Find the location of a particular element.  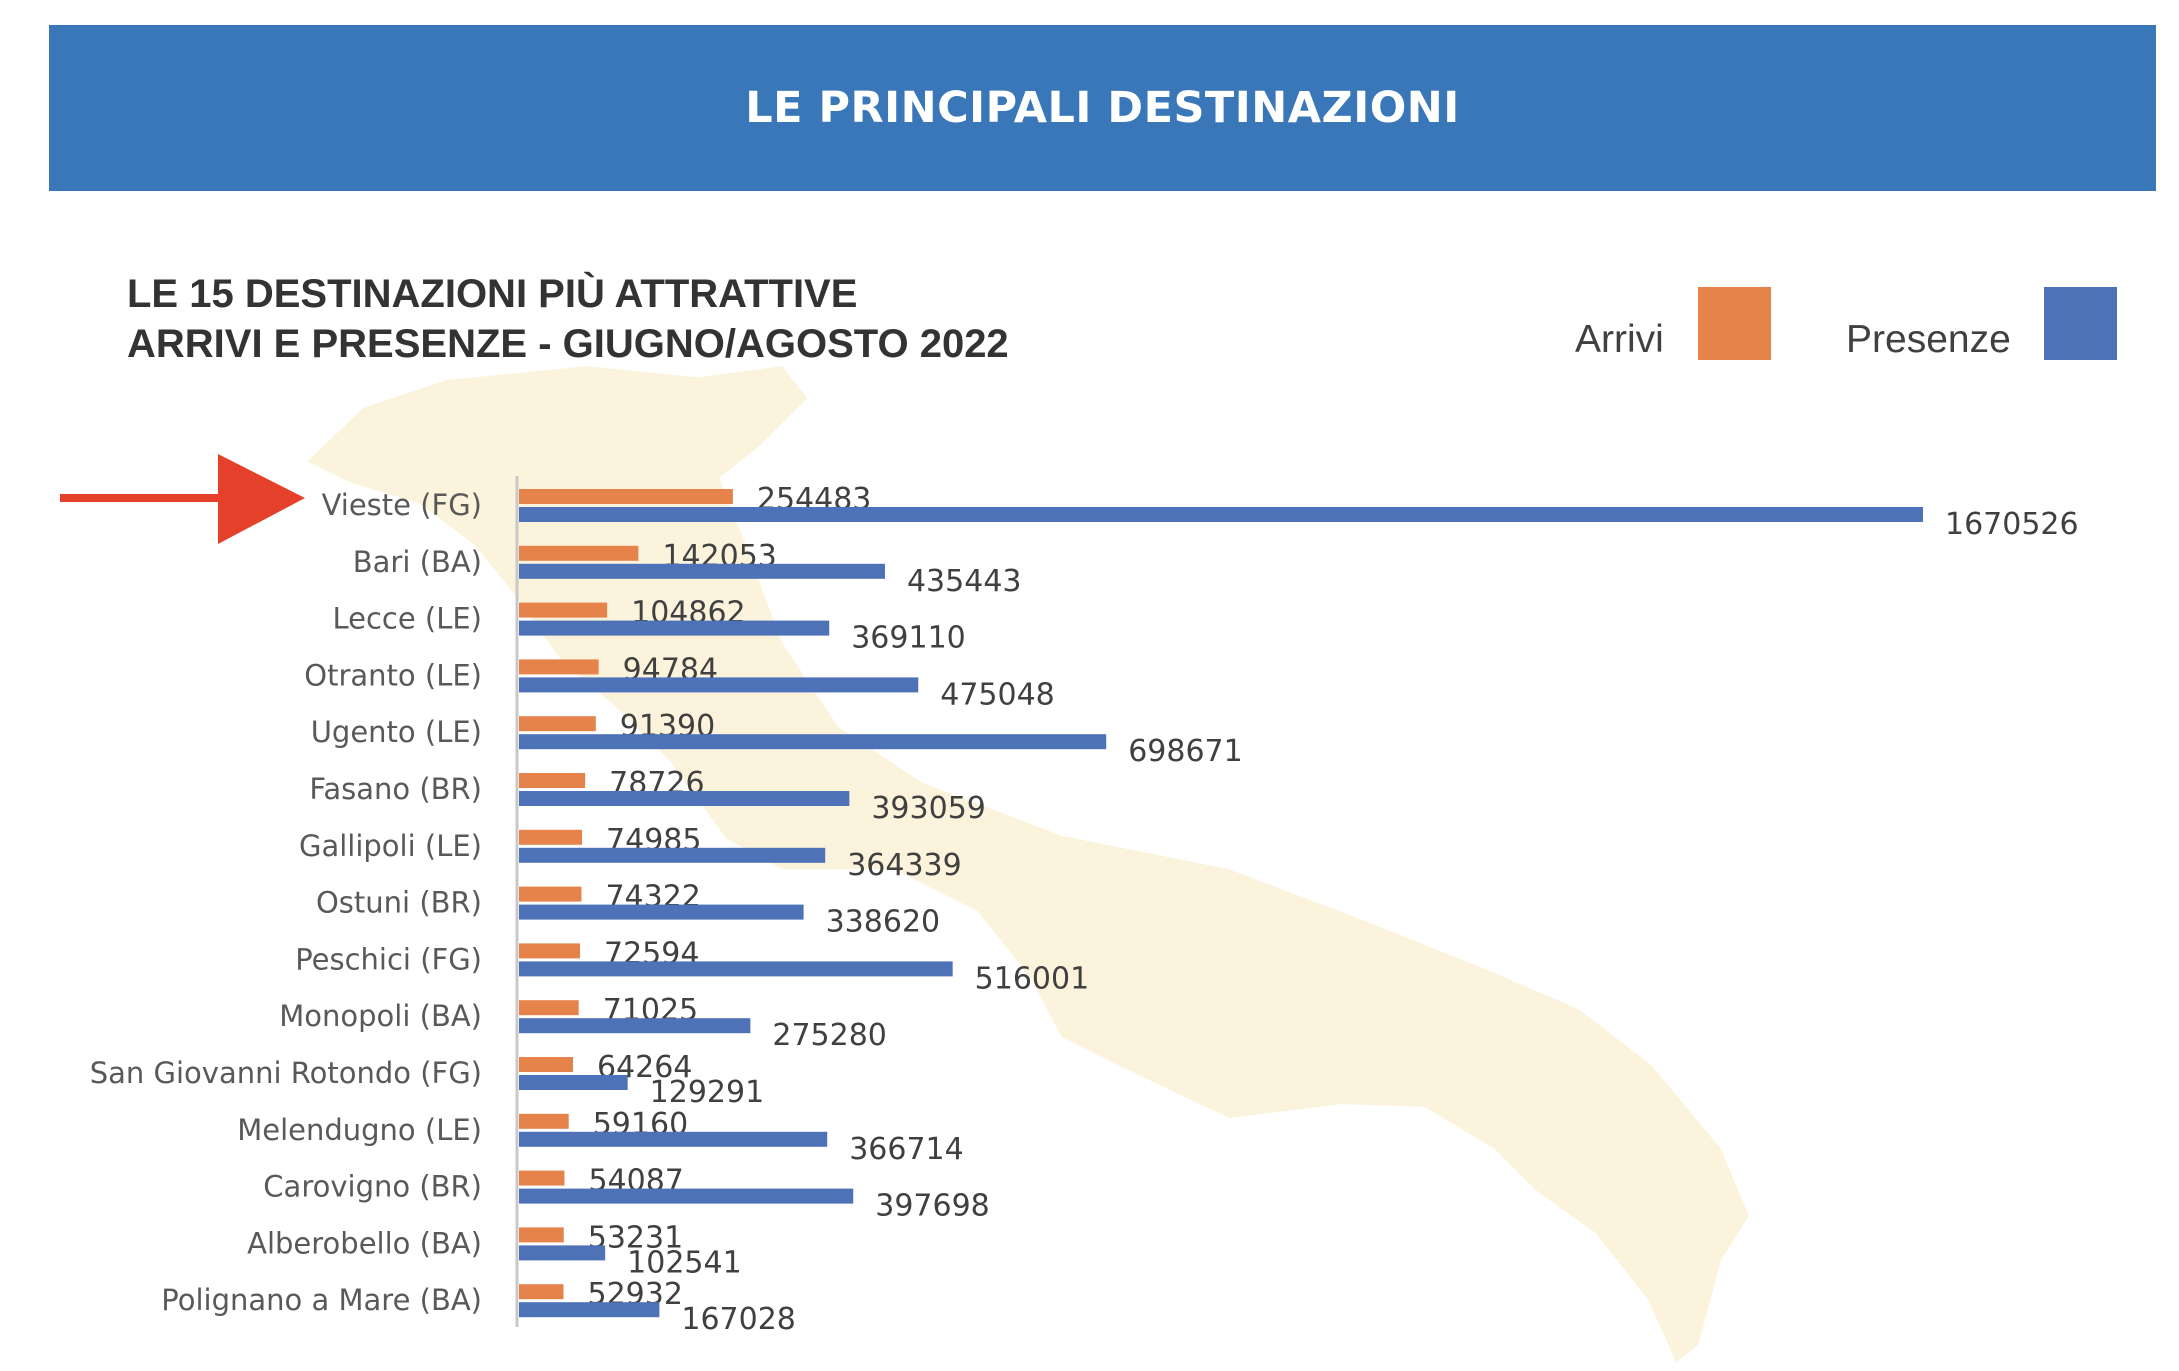

category-label: Fasano (BR) is located at coordinates (395, 789).